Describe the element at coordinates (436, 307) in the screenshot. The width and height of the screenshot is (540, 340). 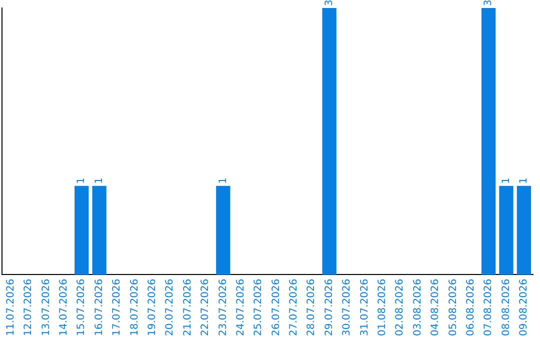
I see `x-tick-label: 04.08.2026` at that location.